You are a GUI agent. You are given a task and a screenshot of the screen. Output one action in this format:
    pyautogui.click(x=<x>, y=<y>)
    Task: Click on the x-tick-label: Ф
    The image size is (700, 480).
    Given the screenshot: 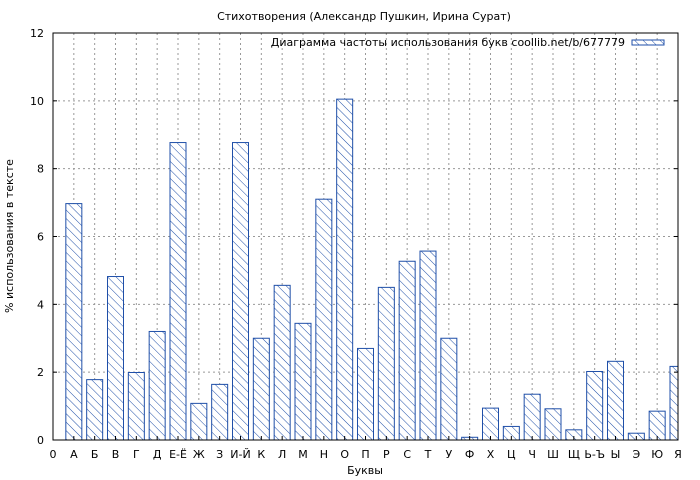 What is the action you would take?
    pyautogui.click(x=469, y=454)
    